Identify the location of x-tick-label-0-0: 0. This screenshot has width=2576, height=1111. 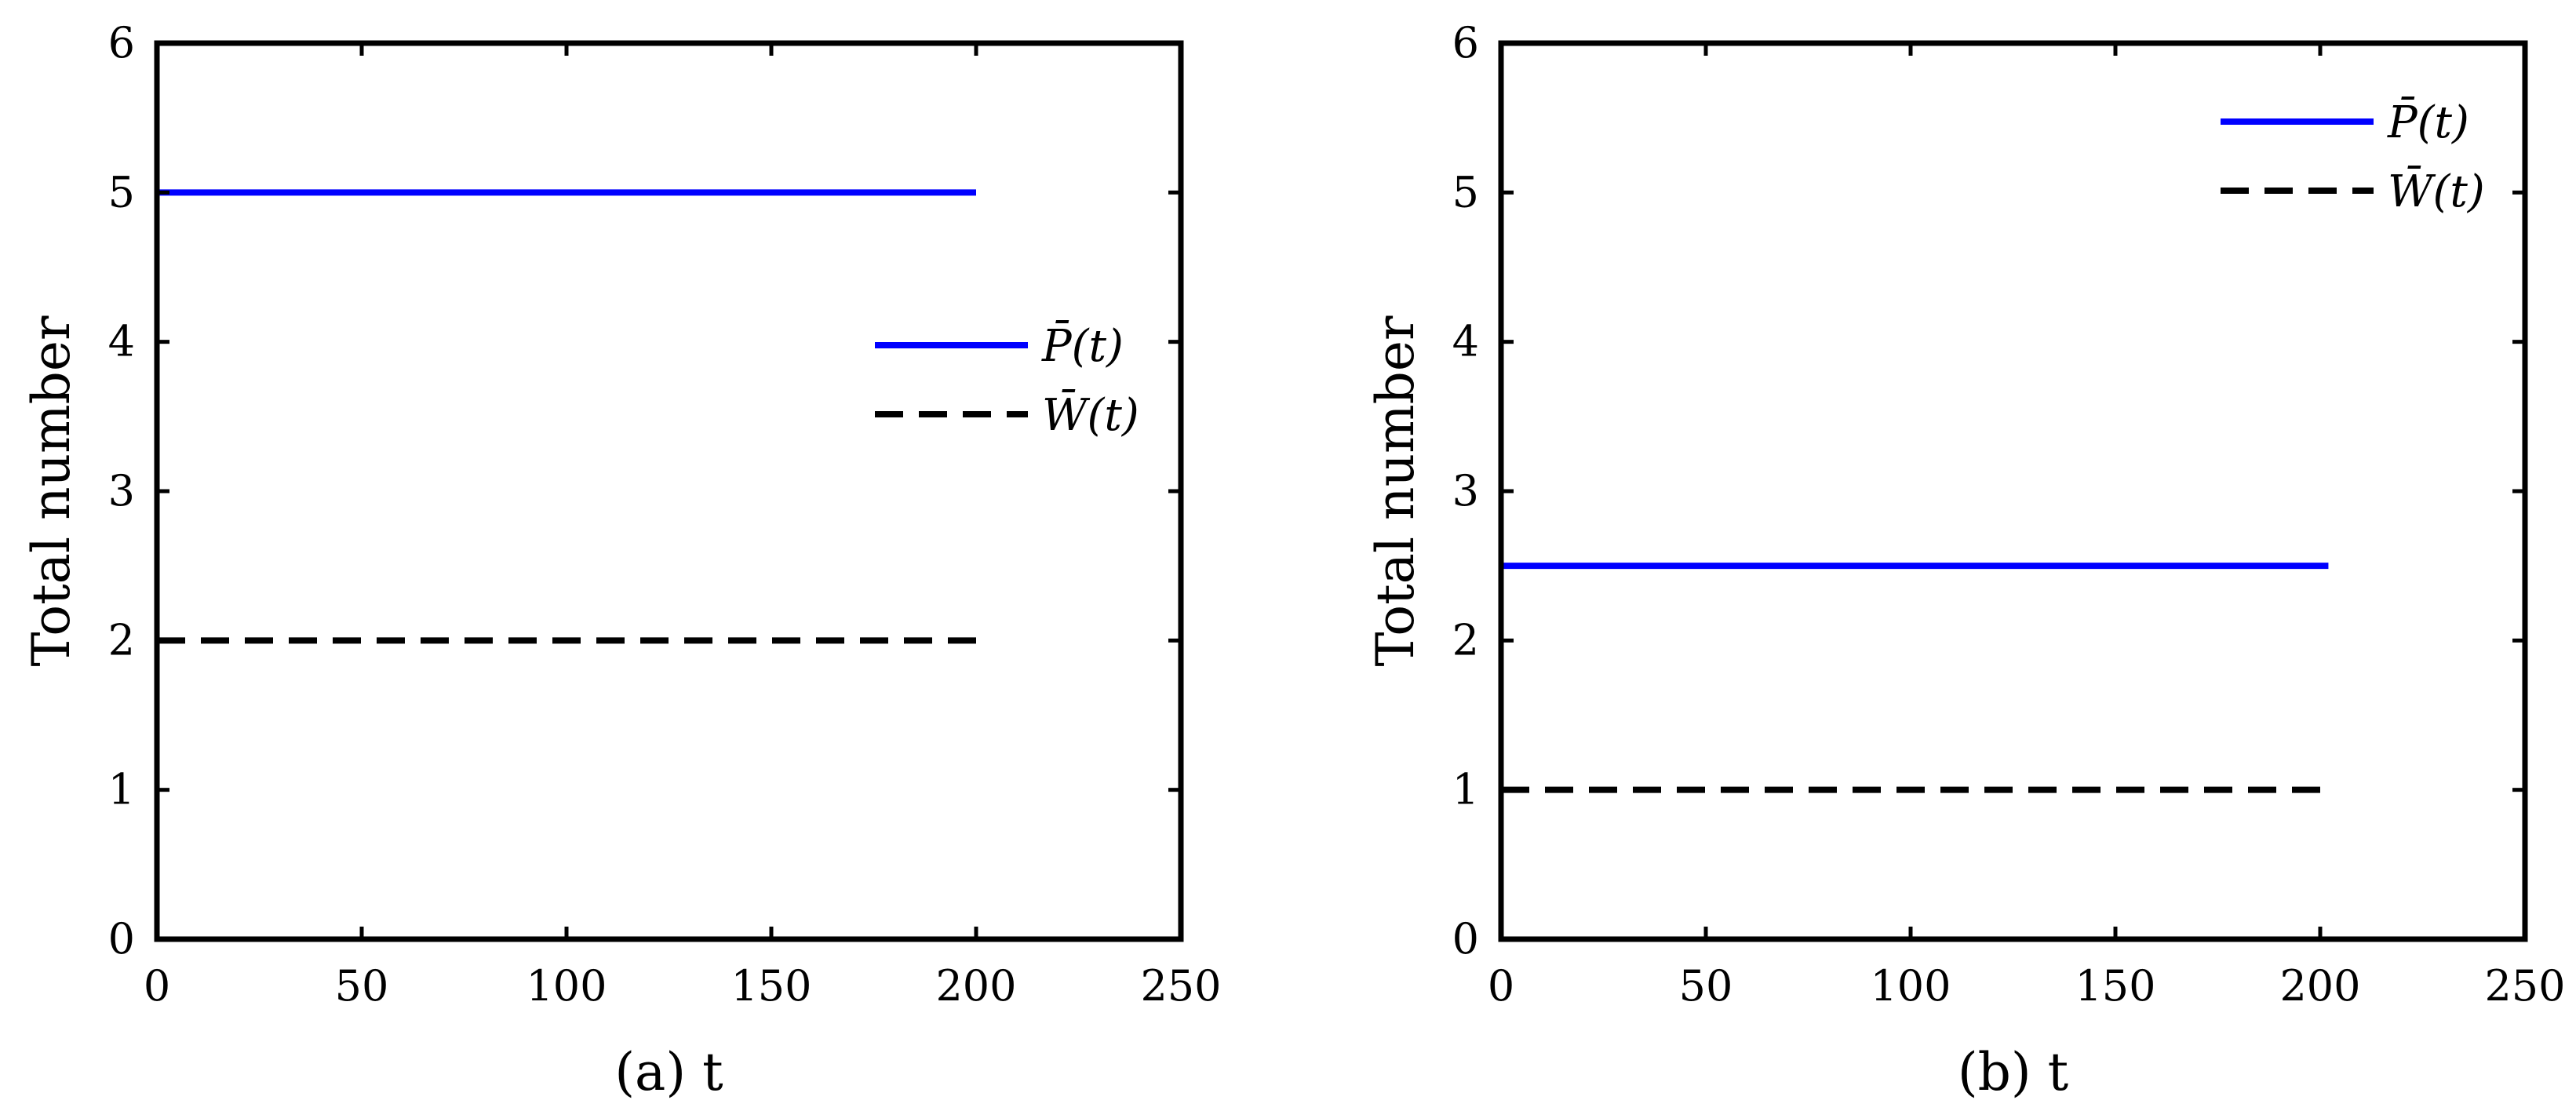
(157, 986).